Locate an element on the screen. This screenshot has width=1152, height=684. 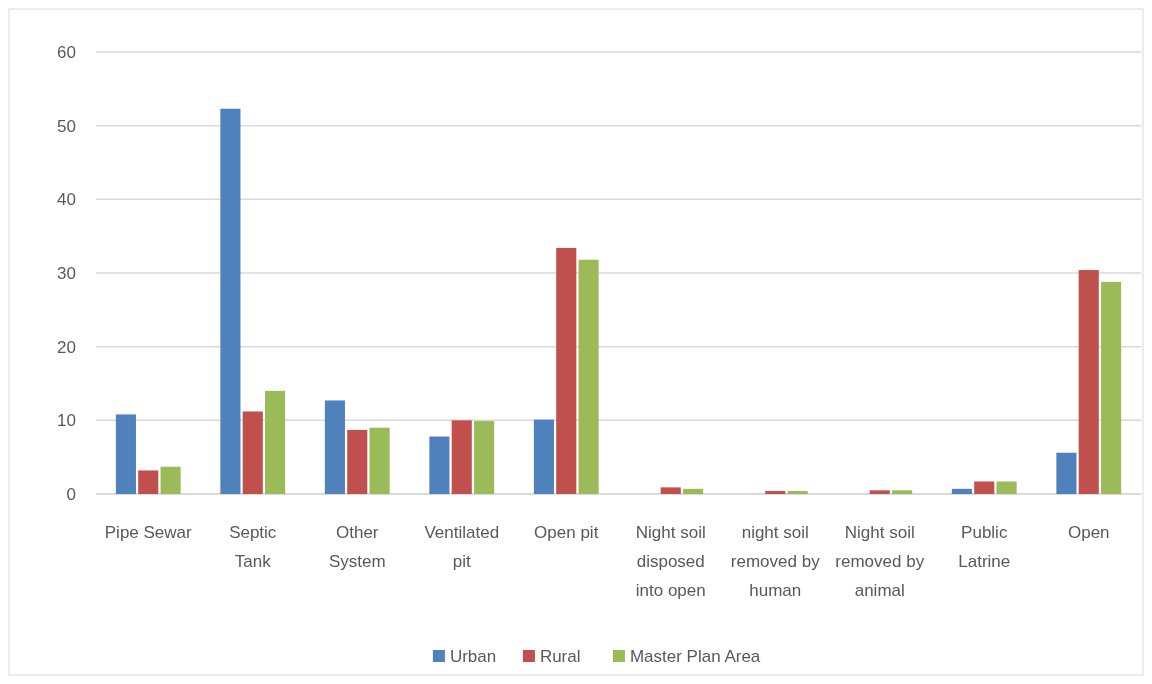
y-tick-label: 10 is located at coordinates (66, 421).